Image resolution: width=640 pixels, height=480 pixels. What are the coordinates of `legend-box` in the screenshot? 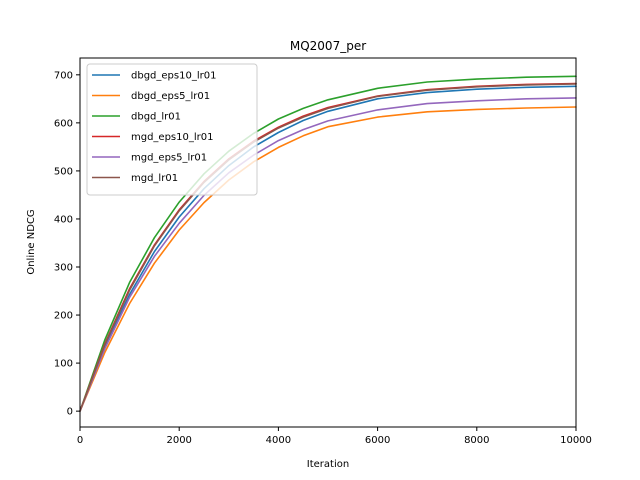 It's located at (172, 129).